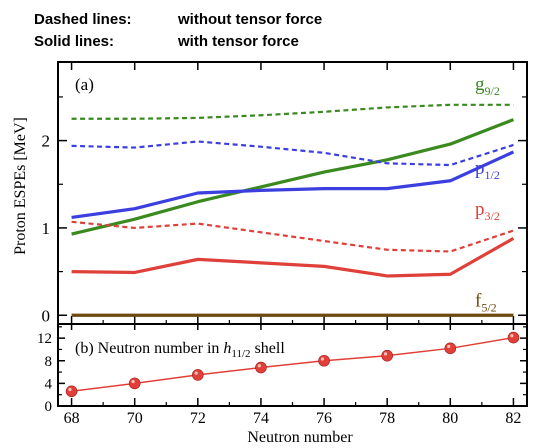 The image size is (548, 448). Describe the element at coordinates (261, 418) in the screenshot. I see `x-tick-label: 74` at that location.